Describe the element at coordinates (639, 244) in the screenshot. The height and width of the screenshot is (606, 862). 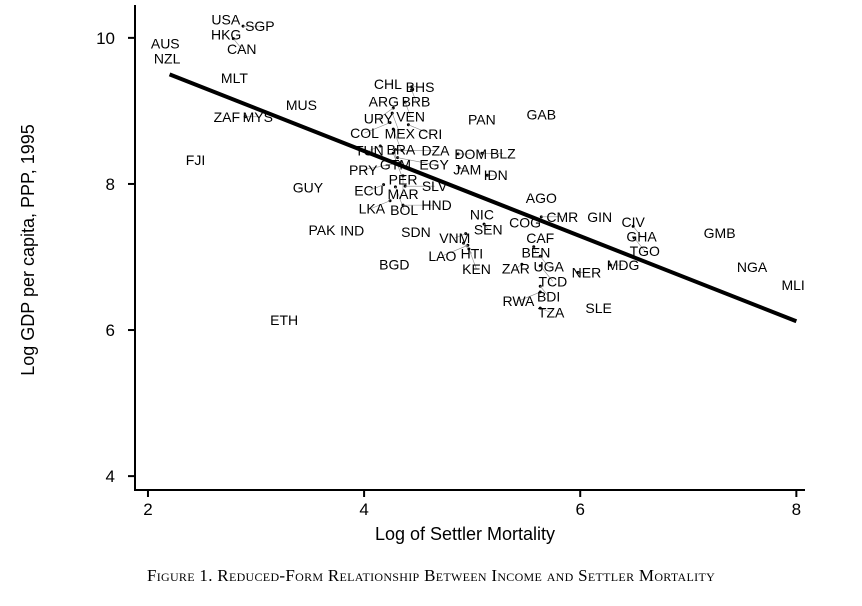
I see `leader-line-tgo` at that location.